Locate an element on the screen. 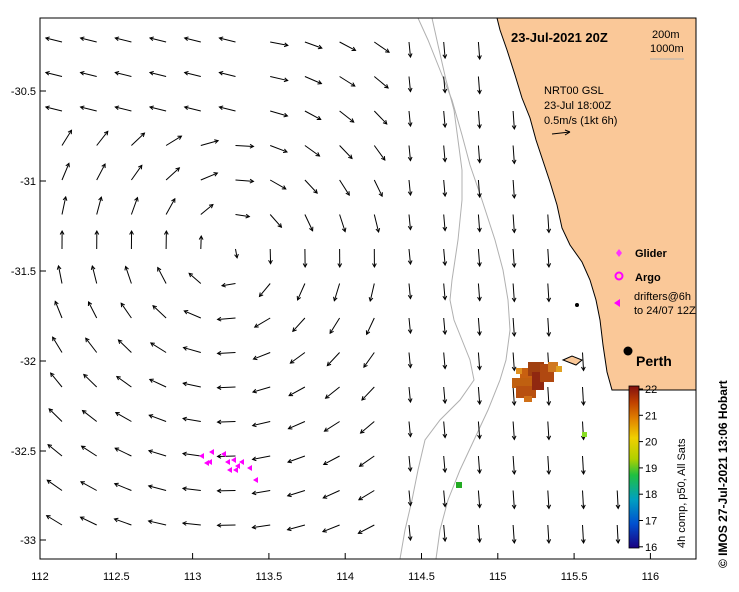  x-tick-label: 113.5 is located at coordinates (269, 577).